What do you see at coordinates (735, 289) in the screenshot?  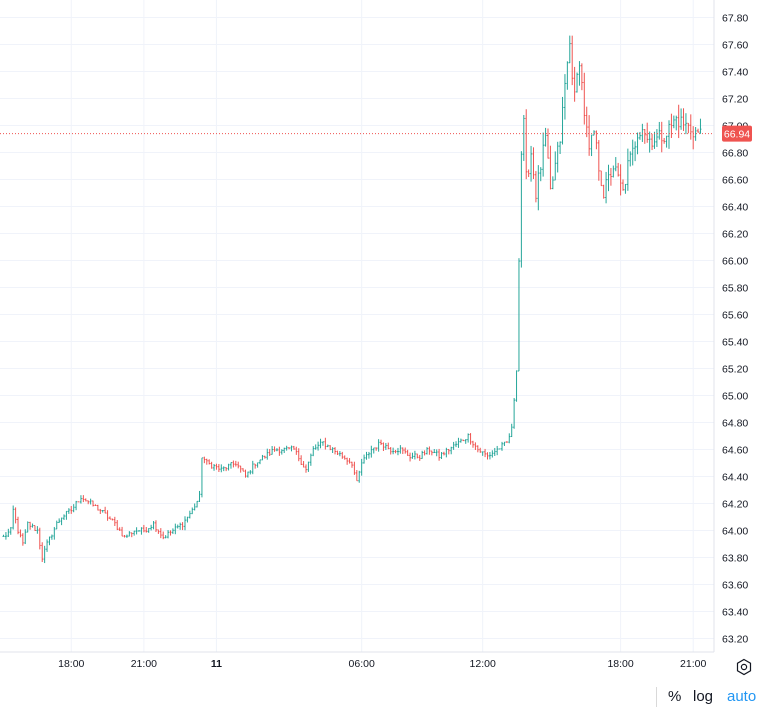 I see `y-tick-label: 65.80` at bounding box center [735, 289].